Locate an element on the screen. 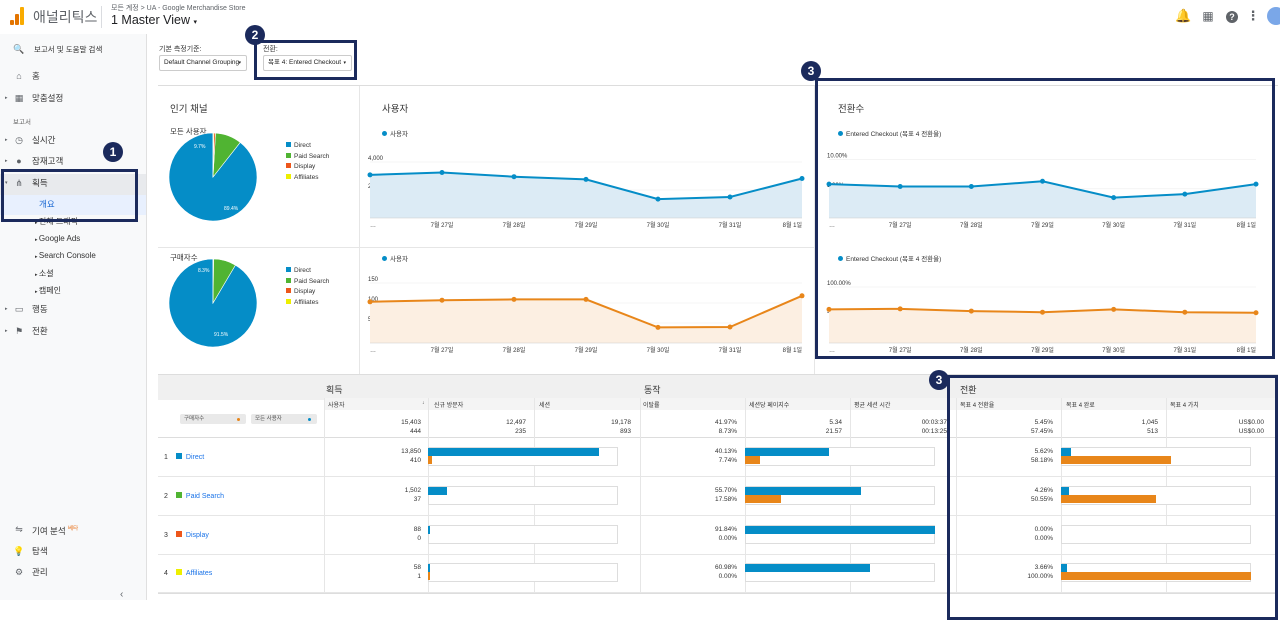 This screenshot has height=620, width=1280. channel-swatch is located at coordinates (178, 495).